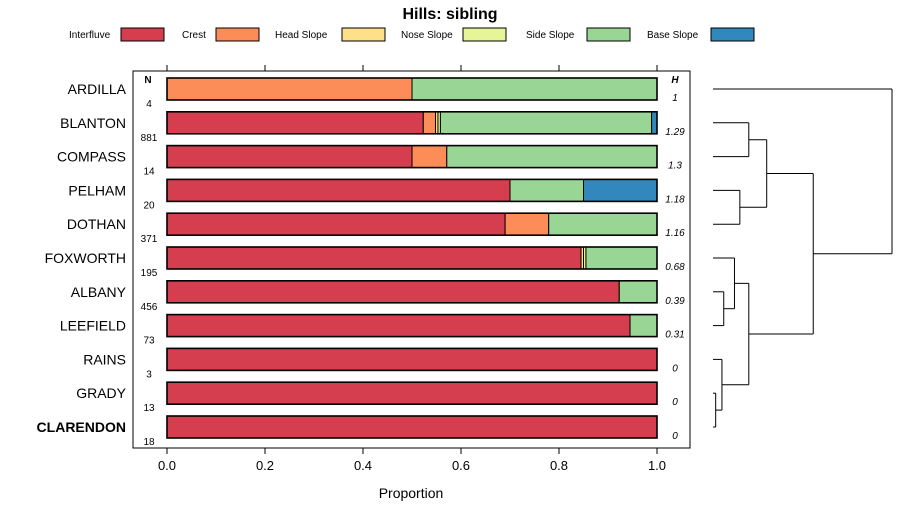 The height and width of the screenshot is (520, 900). I want to click on n-value: 4, so click(149, 104).